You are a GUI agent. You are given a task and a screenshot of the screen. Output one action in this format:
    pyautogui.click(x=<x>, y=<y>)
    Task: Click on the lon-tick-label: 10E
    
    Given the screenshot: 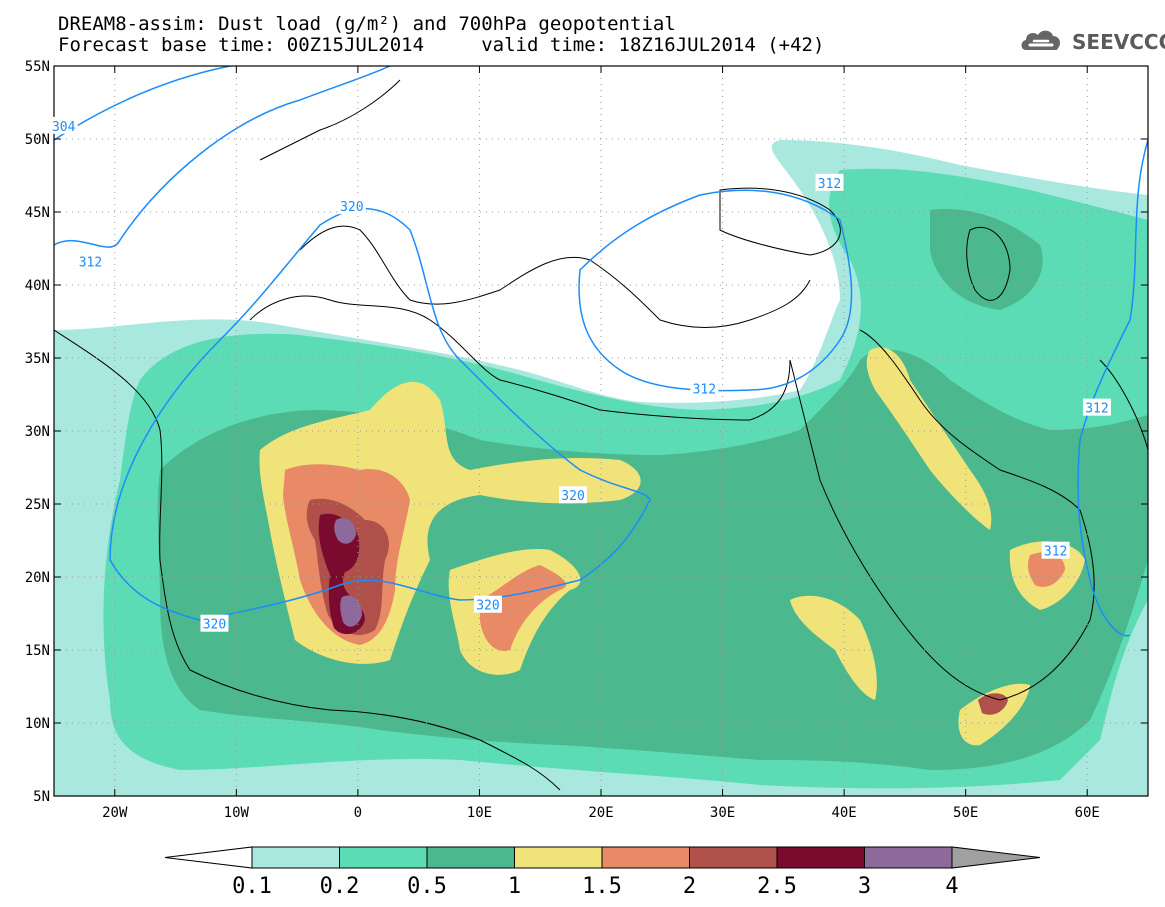 What is the action you would take?
    pyautogui.click(x=479, y=813)
    